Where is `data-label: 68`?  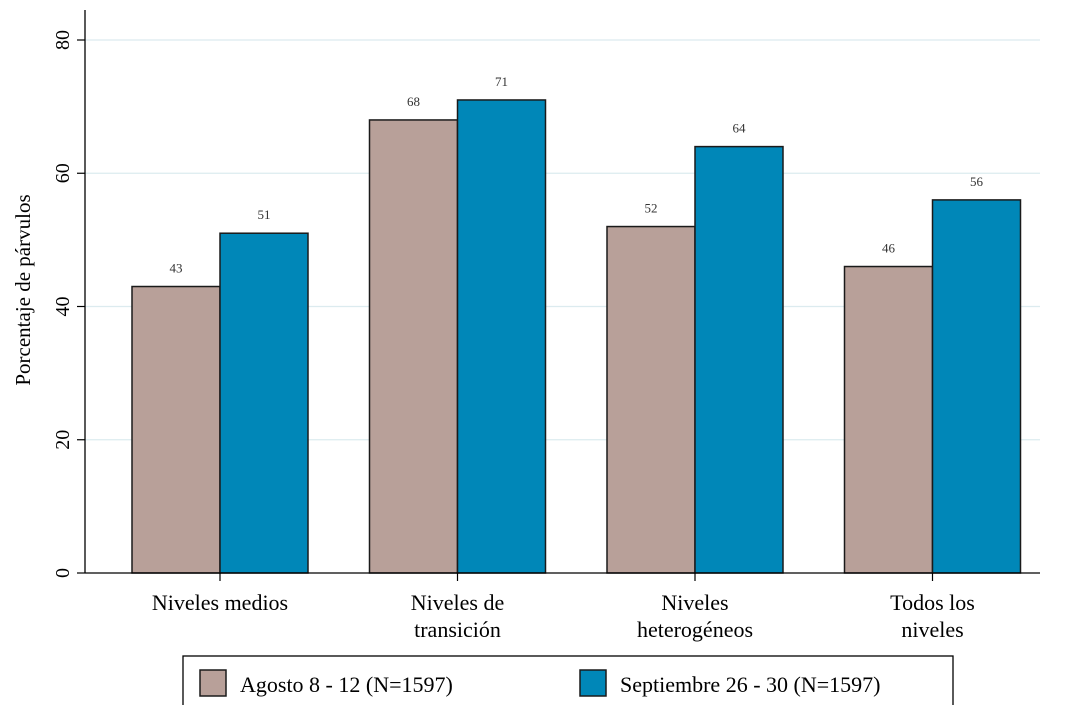 data-label: 68 is located at coordinates (413, 101).